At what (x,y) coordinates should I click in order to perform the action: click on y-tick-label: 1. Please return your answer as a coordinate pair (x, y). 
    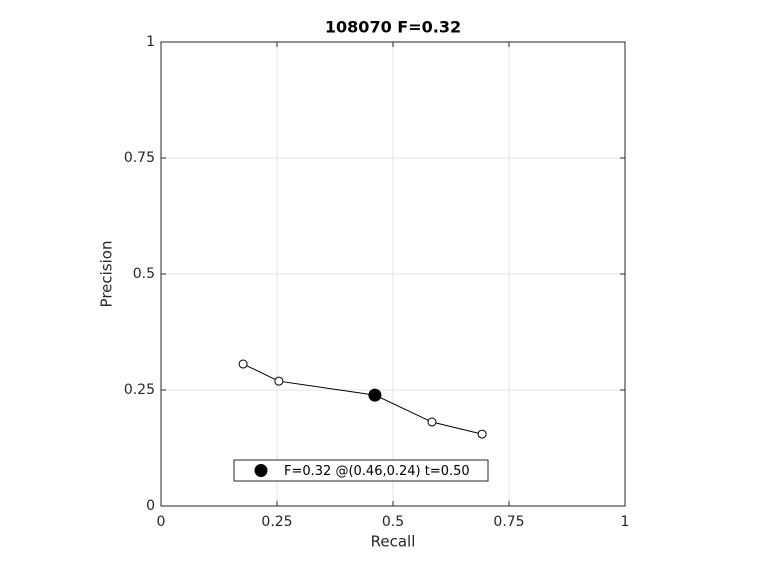
    Looking at the image, I should click on (150, 42).